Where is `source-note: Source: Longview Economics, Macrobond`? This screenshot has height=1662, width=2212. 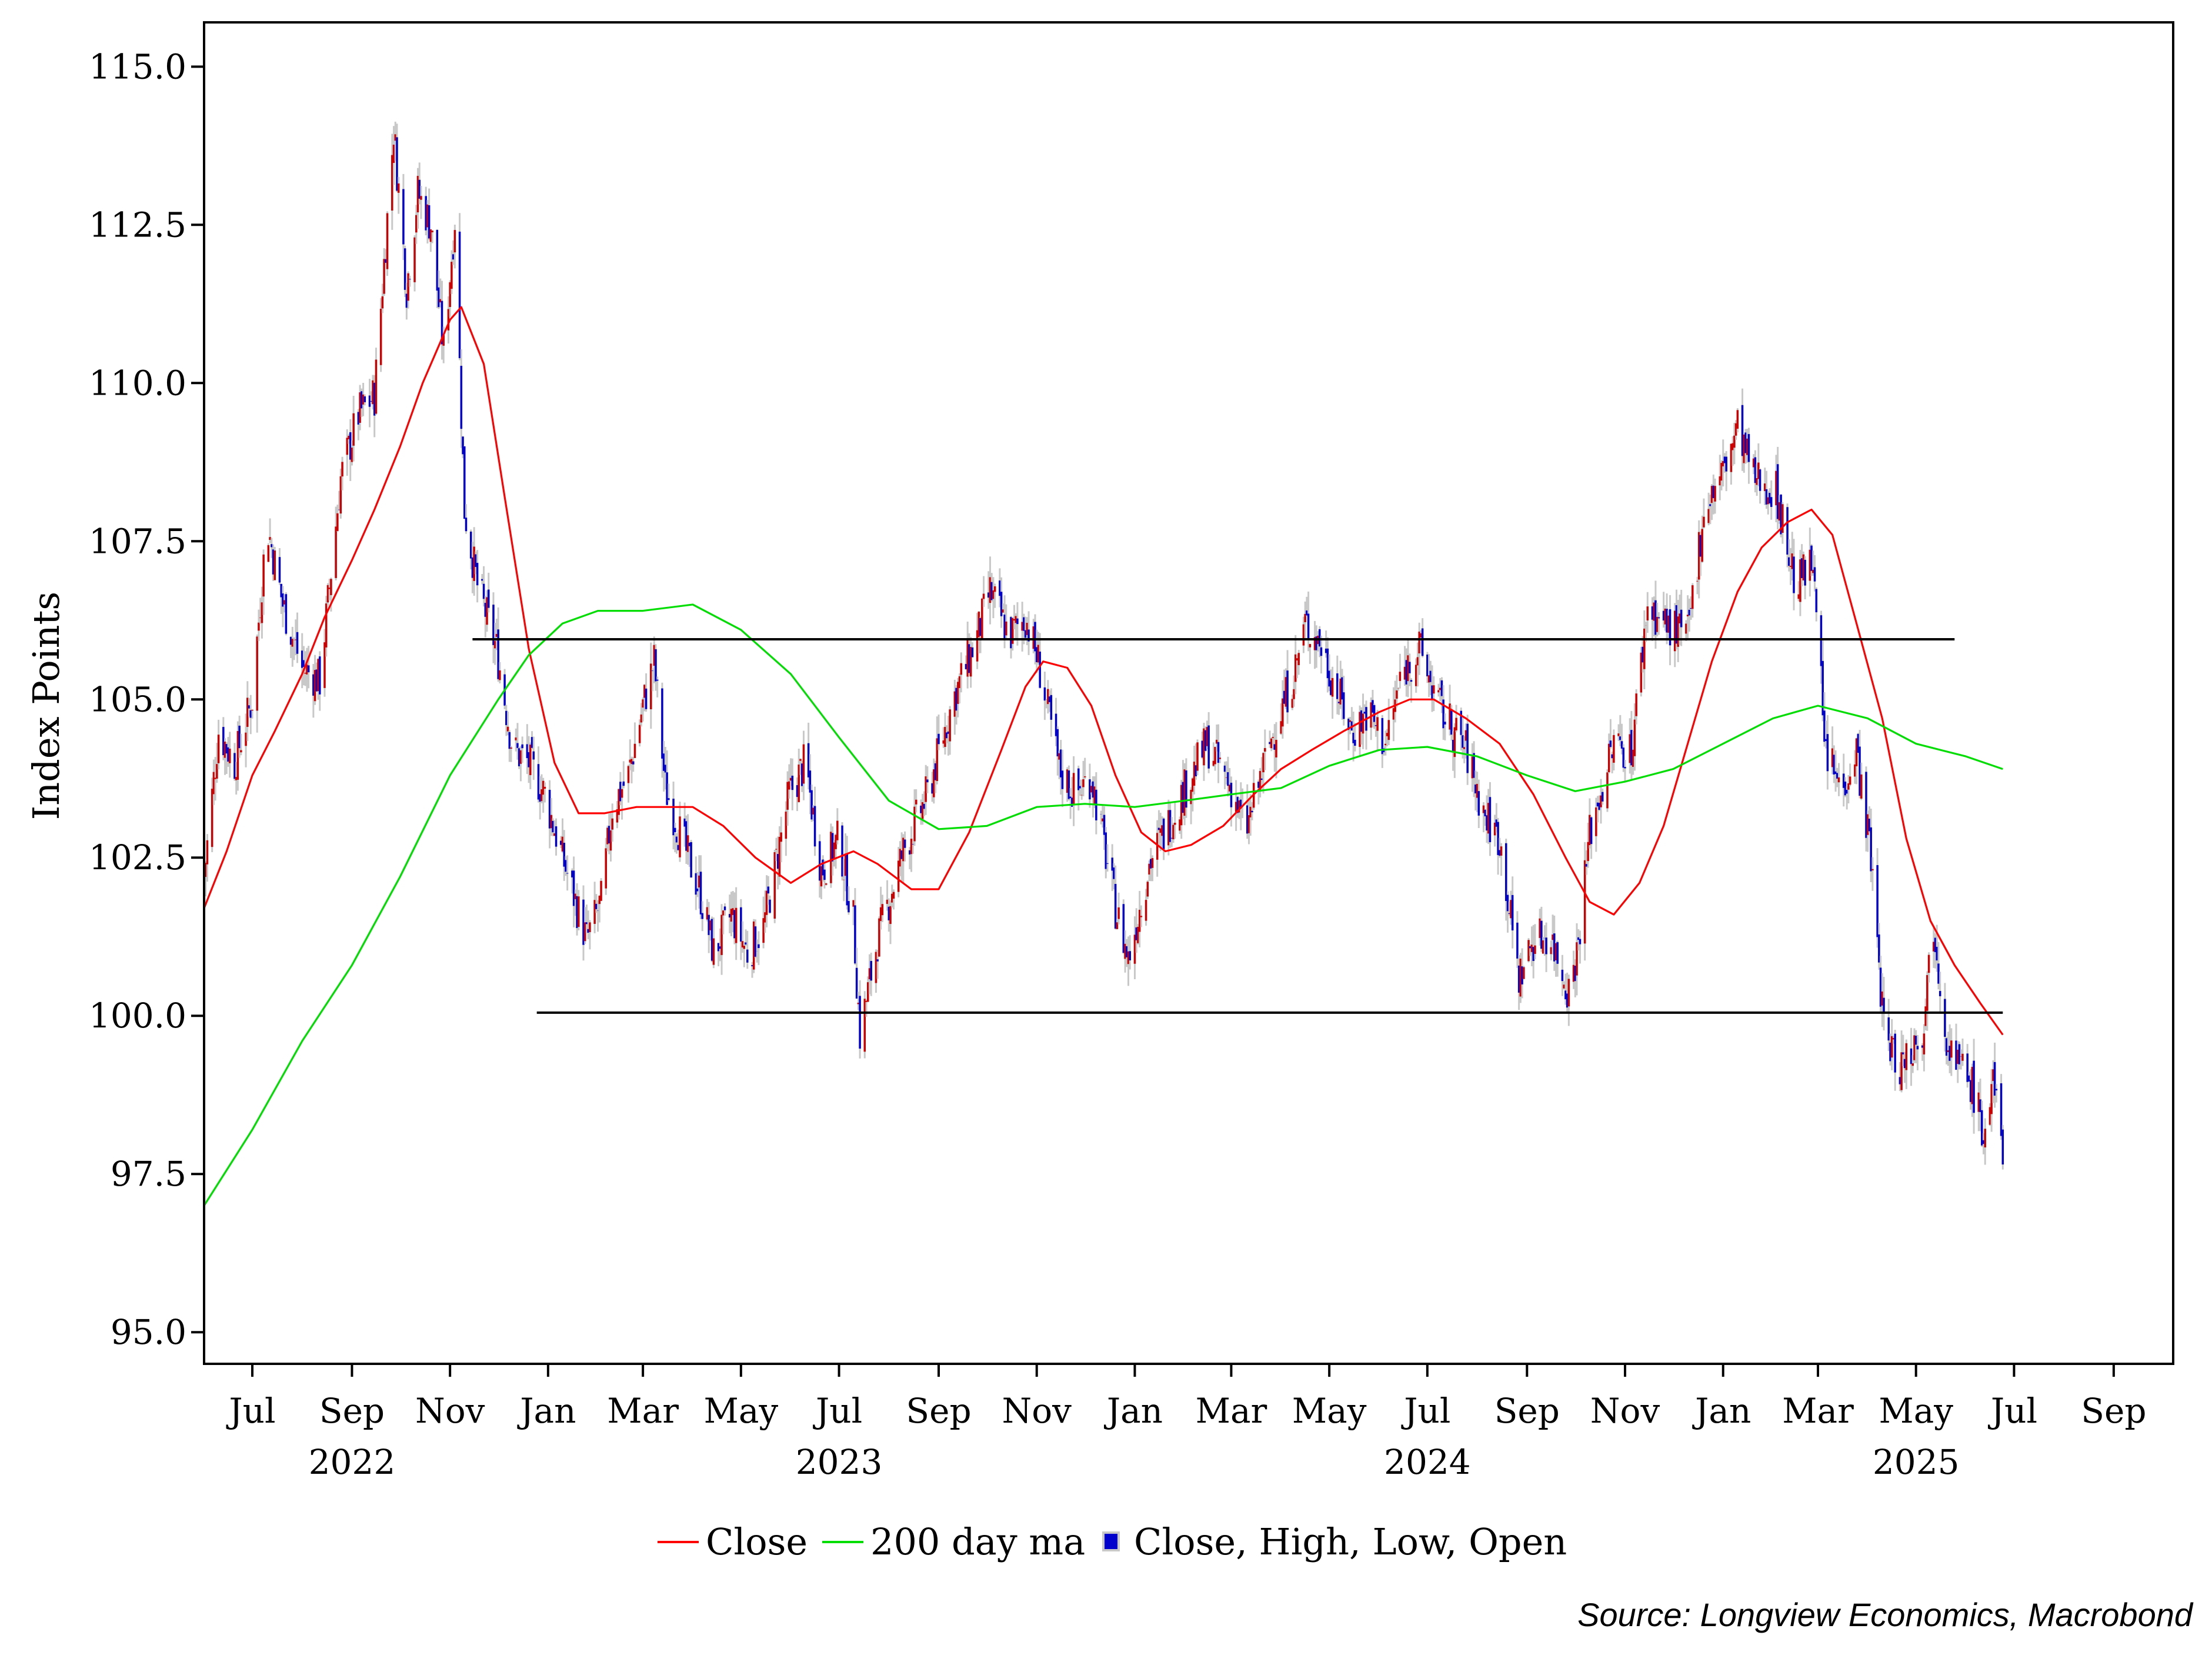
source-note: Source: Longview Economics, Macrobond is located at coordinates (1885, 1614).